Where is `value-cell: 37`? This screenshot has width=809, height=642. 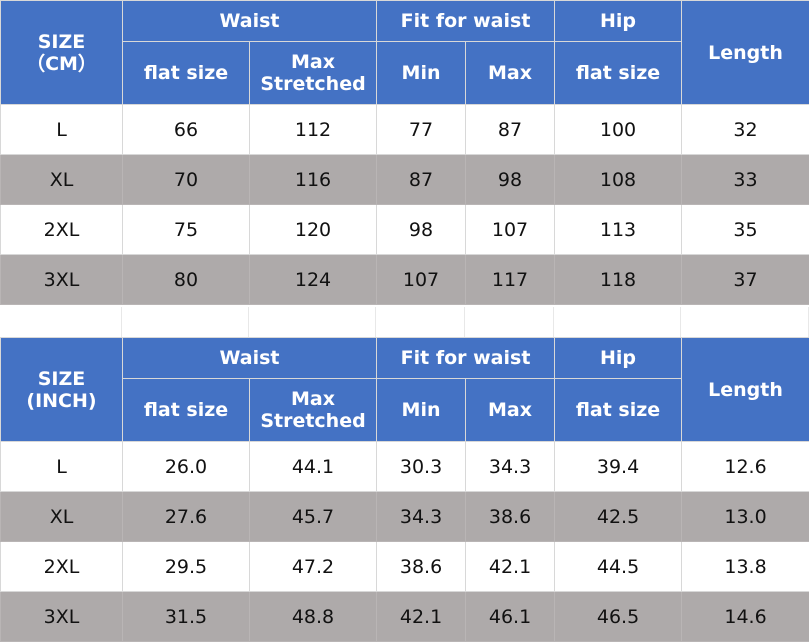
value-cell: 37 is located at coordinates (745, 280).